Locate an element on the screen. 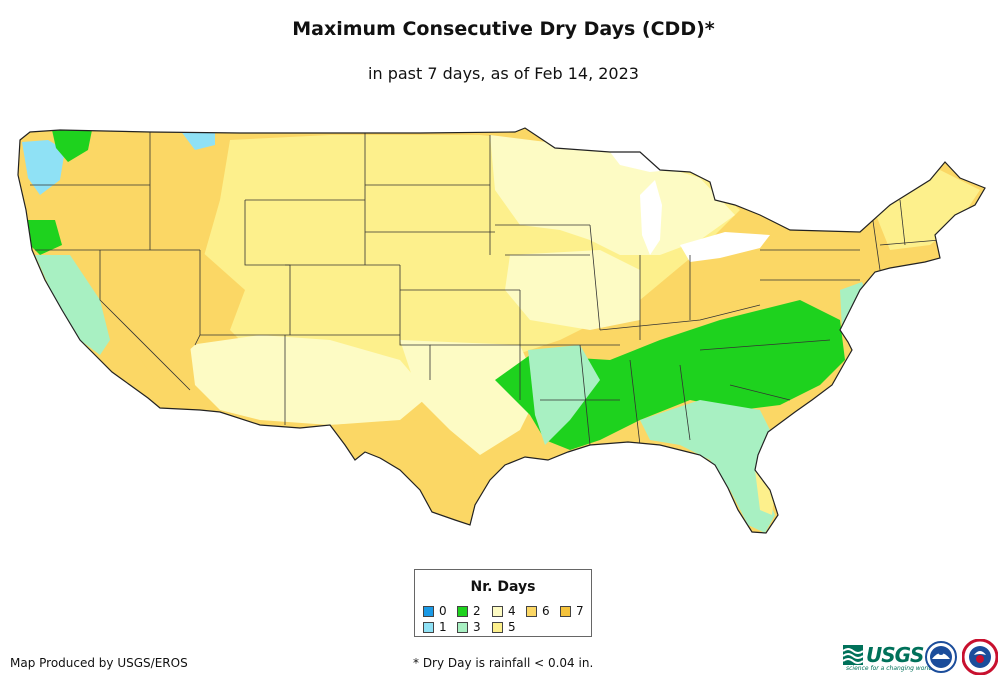 The height and width of the screenshot is (691, 1007). legend-label-7: 7 is located at coordinates (580, 611).